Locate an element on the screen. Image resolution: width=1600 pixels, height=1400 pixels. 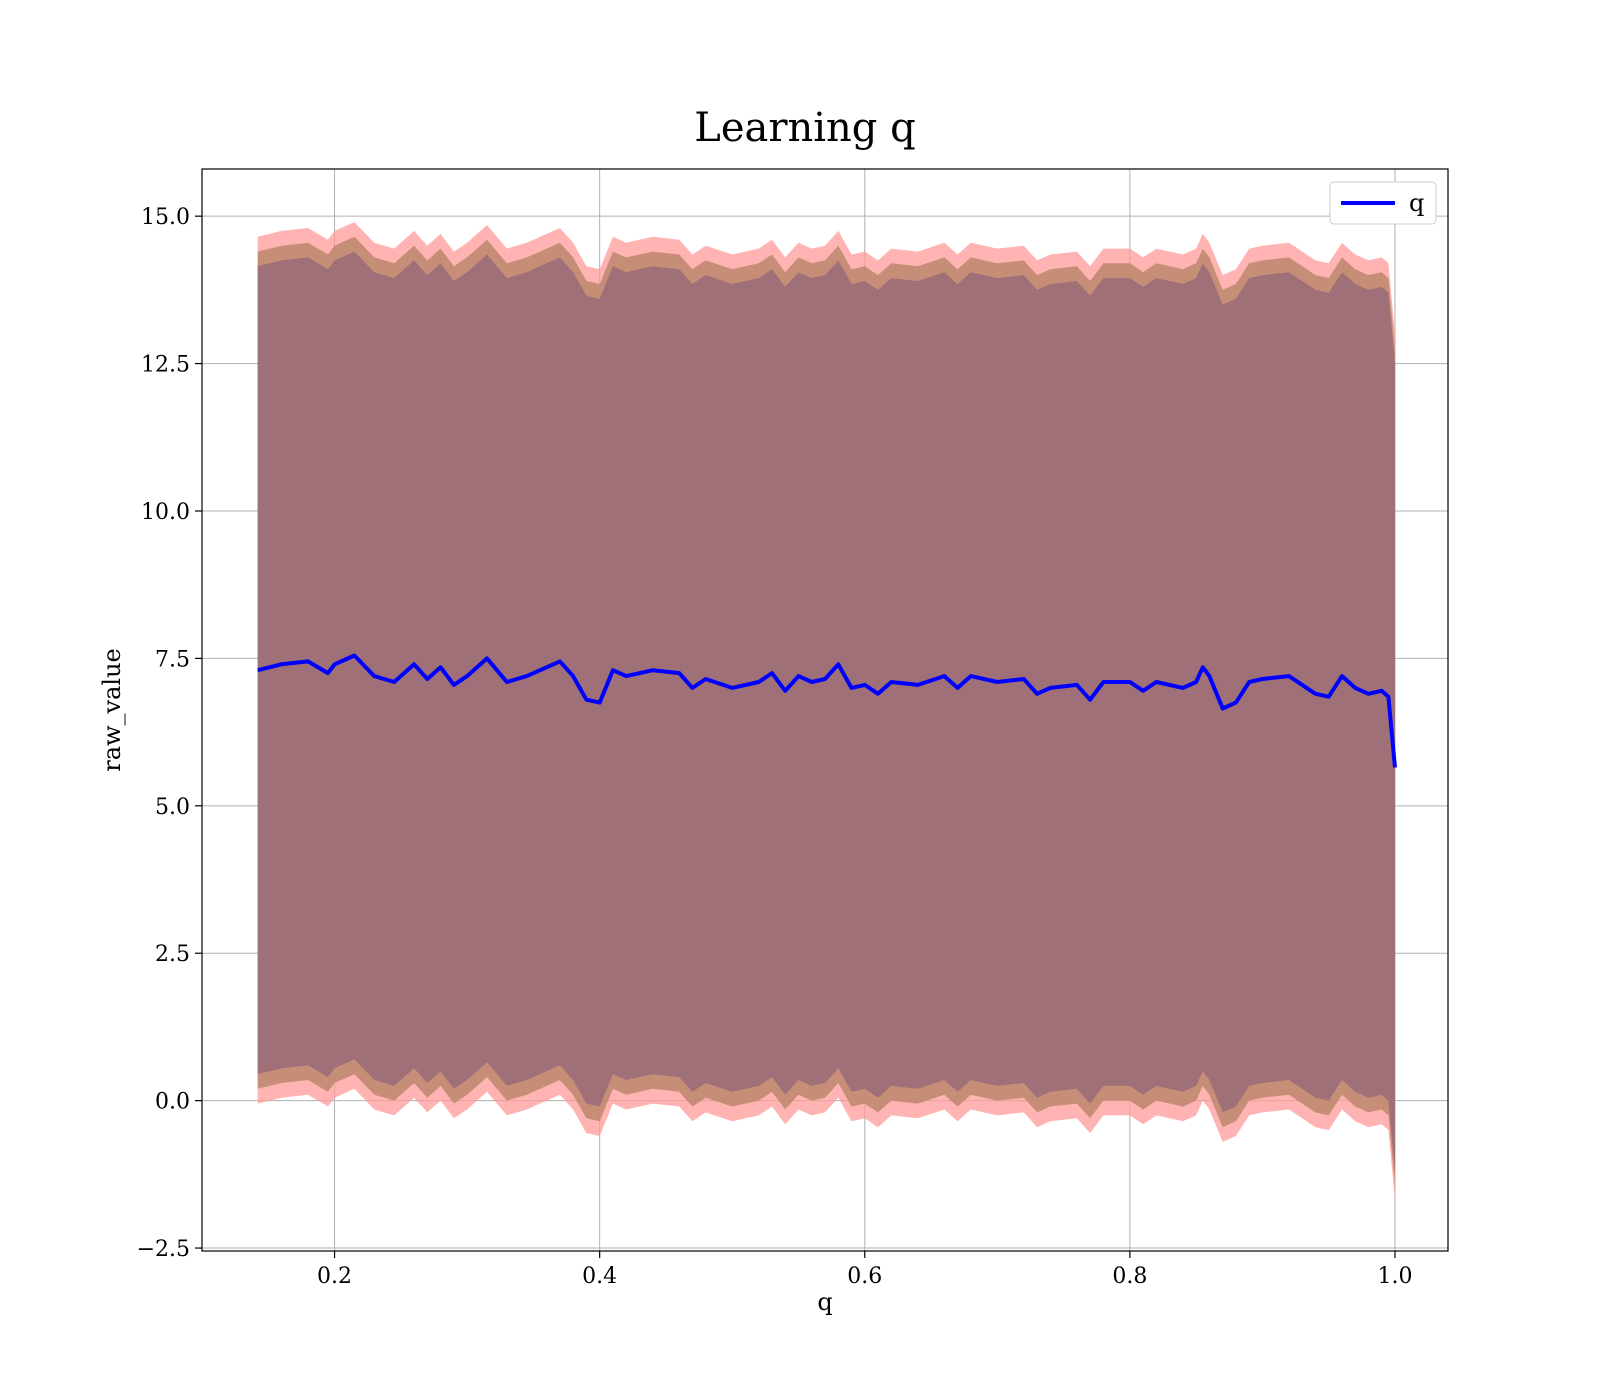
series-lines is located at coordinates (827, 710).